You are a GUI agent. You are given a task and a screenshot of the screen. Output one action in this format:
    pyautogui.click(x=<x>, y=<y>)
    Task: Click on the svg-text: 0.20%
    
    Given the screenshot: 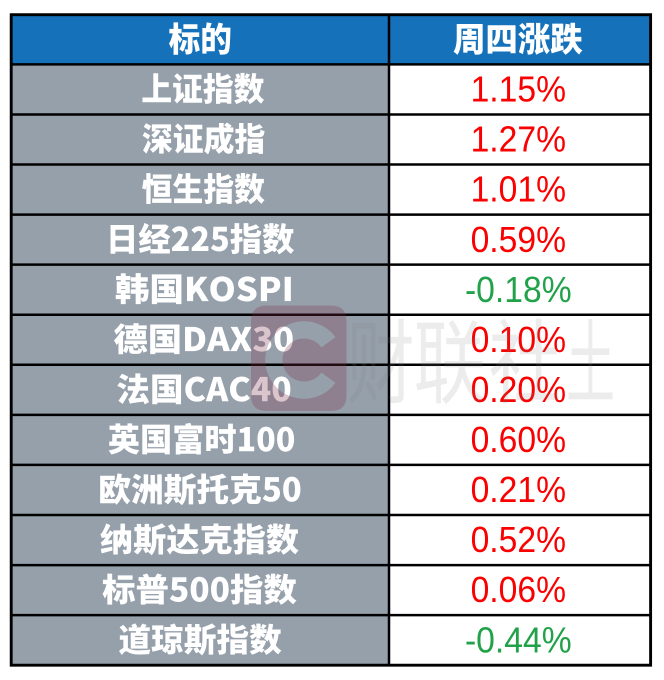 What is the action you would take?
    pyautogui.click(x=518, y=390)
    